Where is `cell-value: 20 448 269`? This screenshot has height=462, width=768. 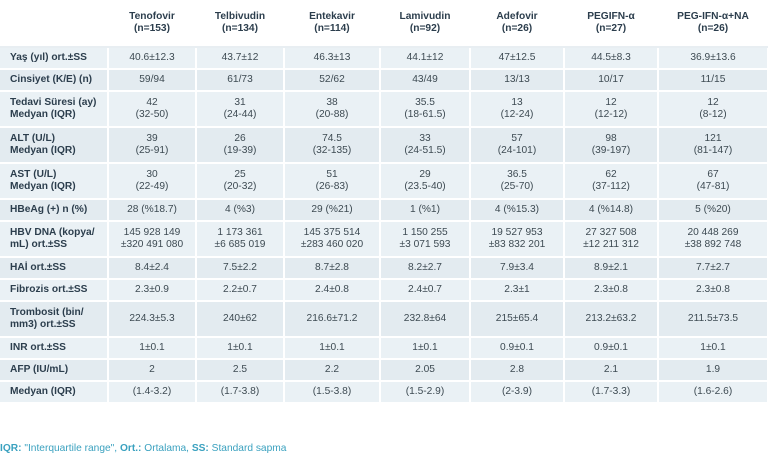
cell-value: 20 448 269 is located at coordinates (713, 232).